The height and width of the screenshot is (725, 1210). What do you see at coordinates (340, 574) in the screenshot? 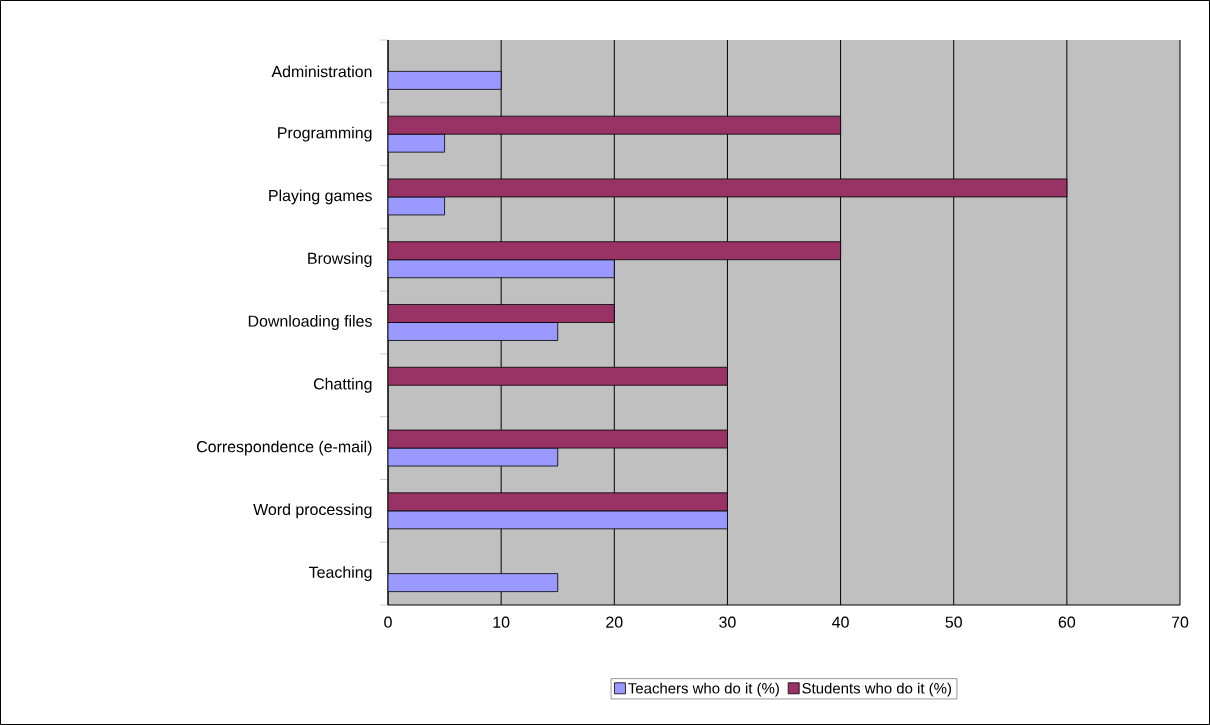
I see `y-tick-label: Teaching` at bounding box center [340, 574].